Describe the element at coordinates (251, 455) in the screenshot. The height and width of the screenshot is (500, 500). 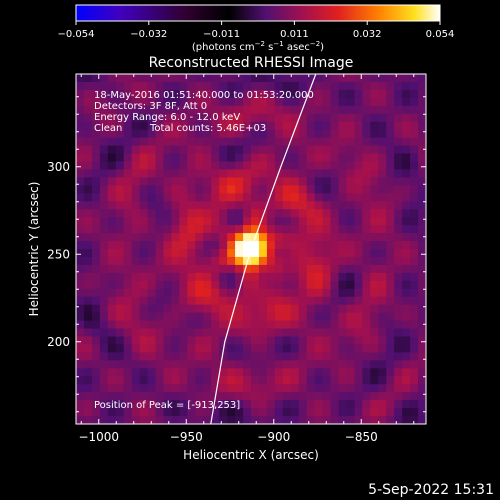
I see `x-axis-label: Heliocentric X (arcsec)` at that location.